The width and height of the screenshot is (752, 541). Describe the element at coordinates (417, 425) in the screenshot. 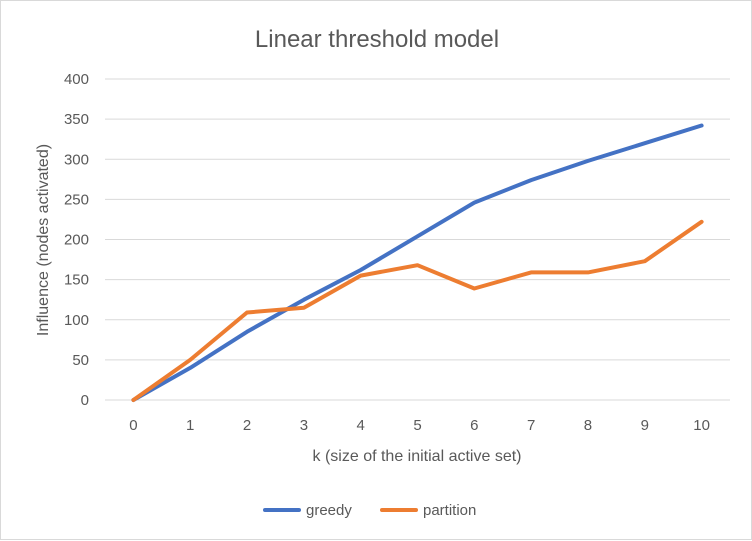

I see `x-tick-label-5: 5` at that location.